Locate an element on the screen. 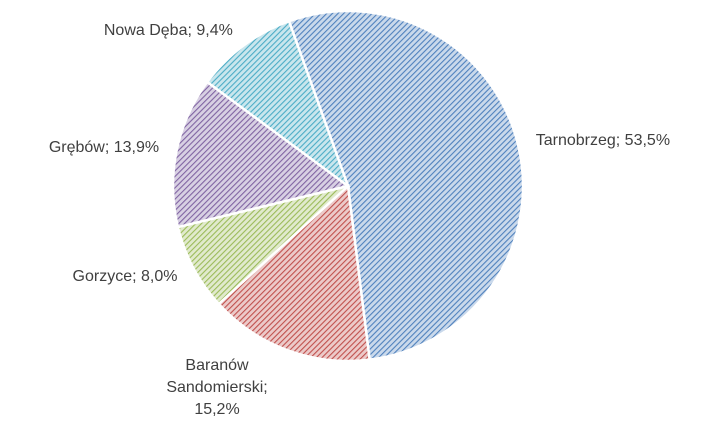  data-label: Baranów Sandomierski; 15,2% is located at coordinates (217, 388).